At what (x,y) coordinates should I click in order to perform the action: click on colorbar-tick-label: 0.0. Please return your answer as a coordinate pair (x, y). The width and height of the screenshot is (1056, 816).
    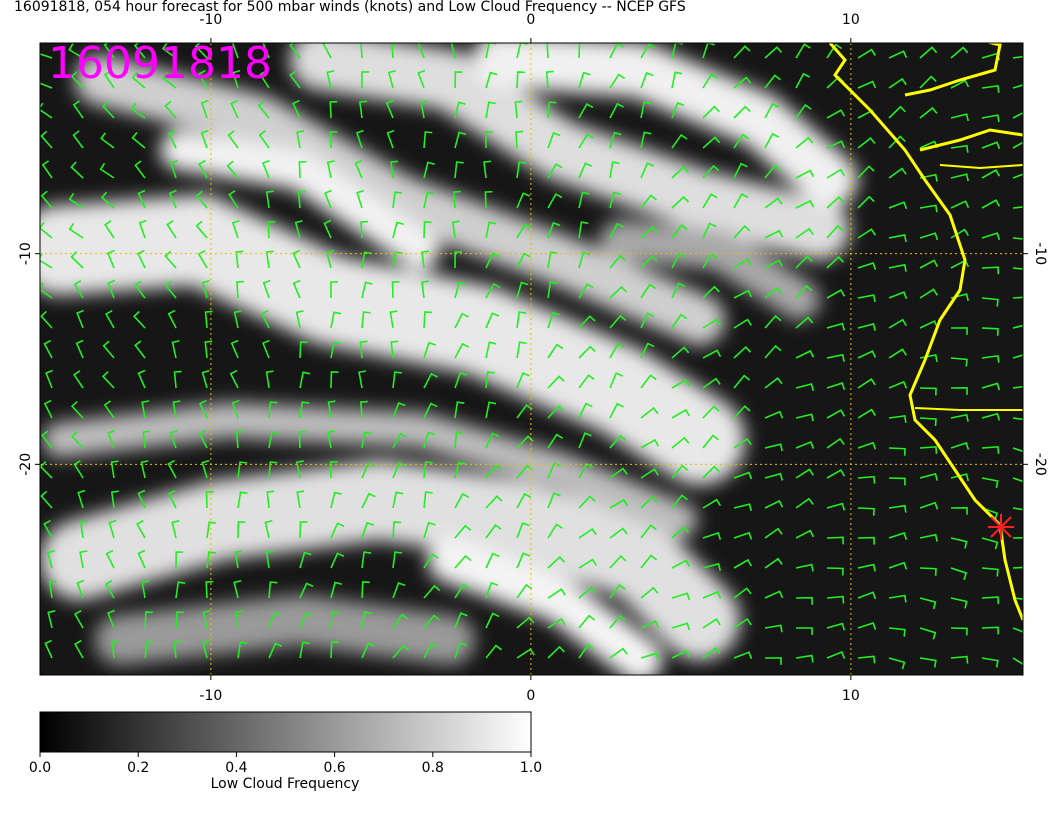
    Looking at the image, I should click on (40, 768).